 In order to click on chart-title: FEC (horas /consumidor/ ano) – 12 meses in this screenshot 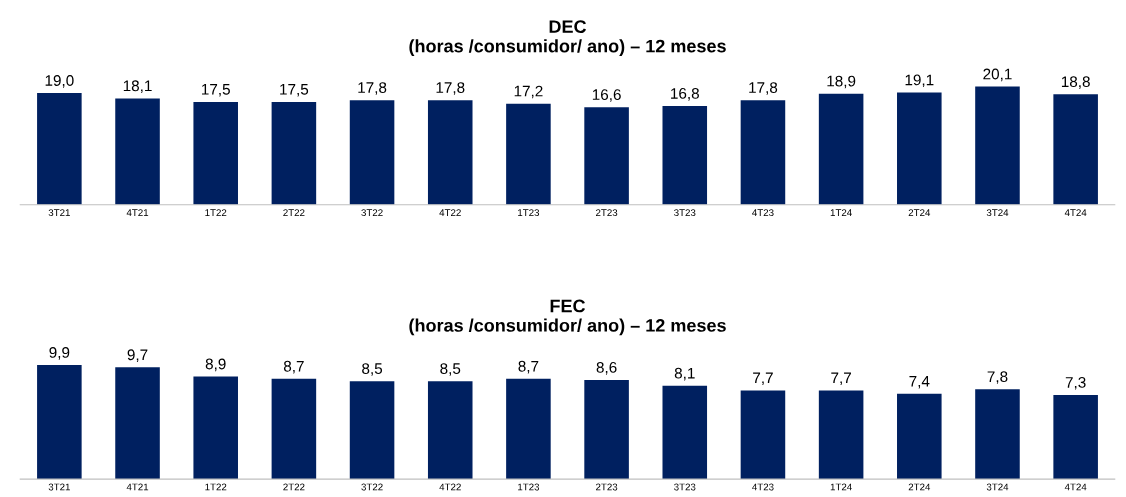, I will do `click(567, 317)`.